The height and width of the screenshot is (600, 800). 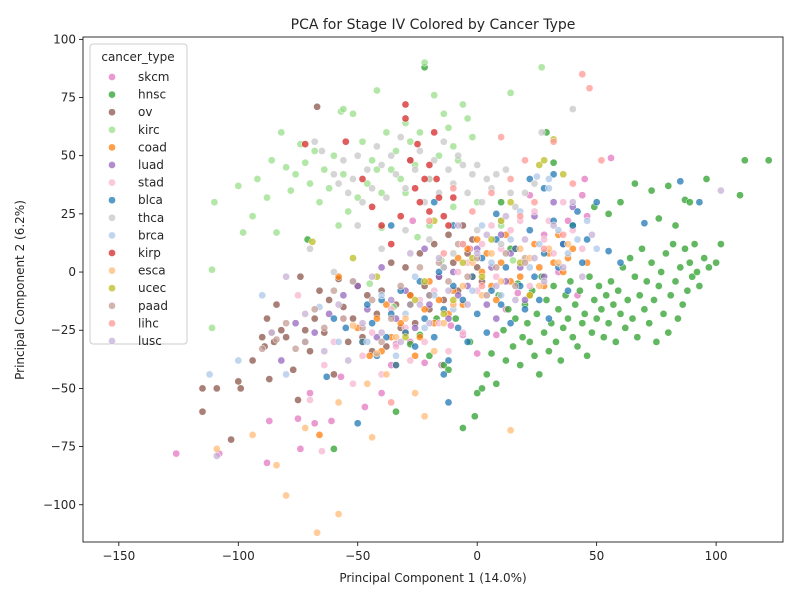 I want to click on legend-item-coad: coad, so click(x=137, y=147).